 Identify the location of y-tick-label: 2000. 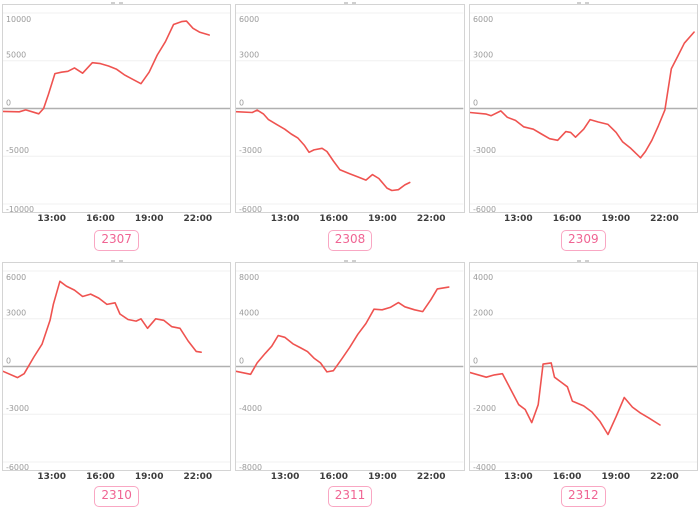
(483, 313).